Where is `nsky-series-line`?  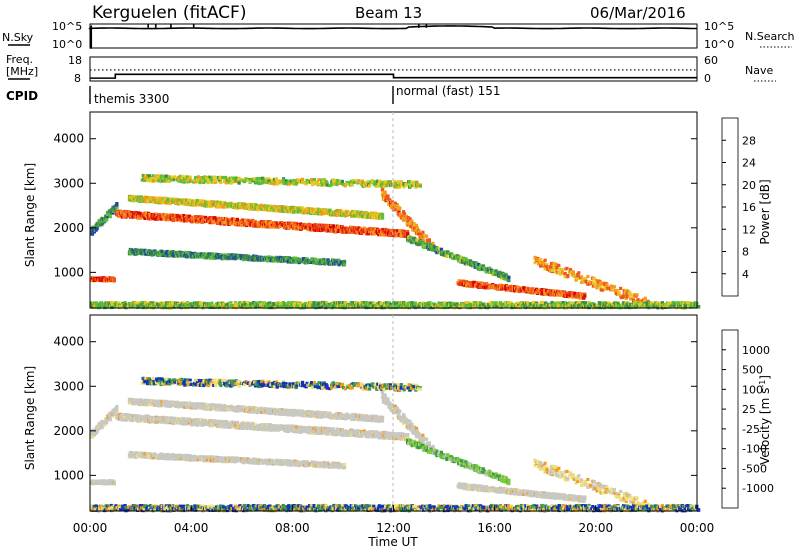 nsky-series-line is located at coordinates (392, 36).